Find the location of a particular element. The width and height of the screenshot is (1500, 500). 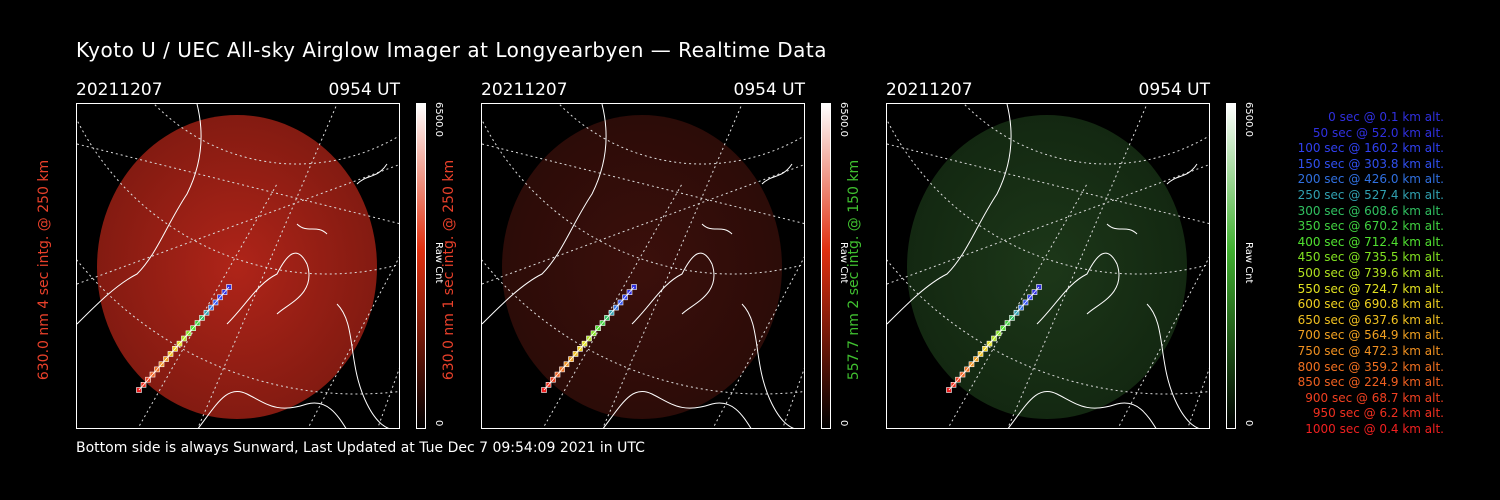

legend-entry: 300 sec @ 608.6 km alt. is located at coordinates (1370, 210).